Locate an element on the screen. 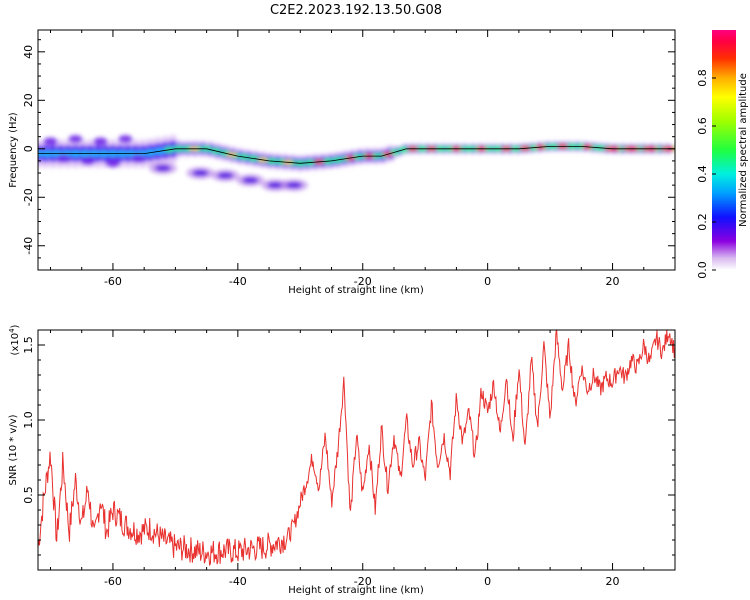 Image resolution: width=750 pixels, height=600 pixels. spectrogram-x-tick-label: 20 is located at coordinates (613, 281).